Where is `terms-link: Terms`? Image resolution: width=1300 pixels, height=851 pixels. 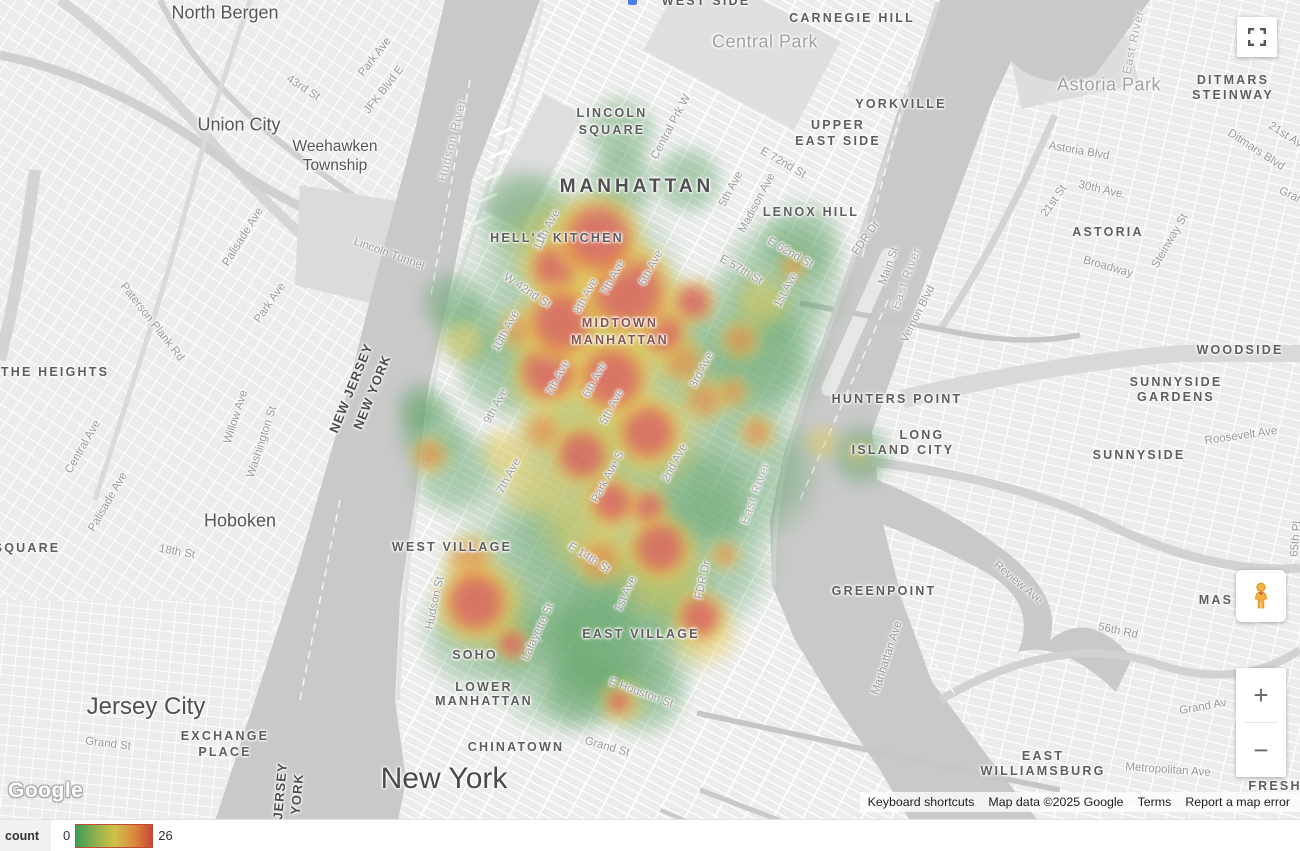 terms-link: Terms is located at coordinates (1154, 802).